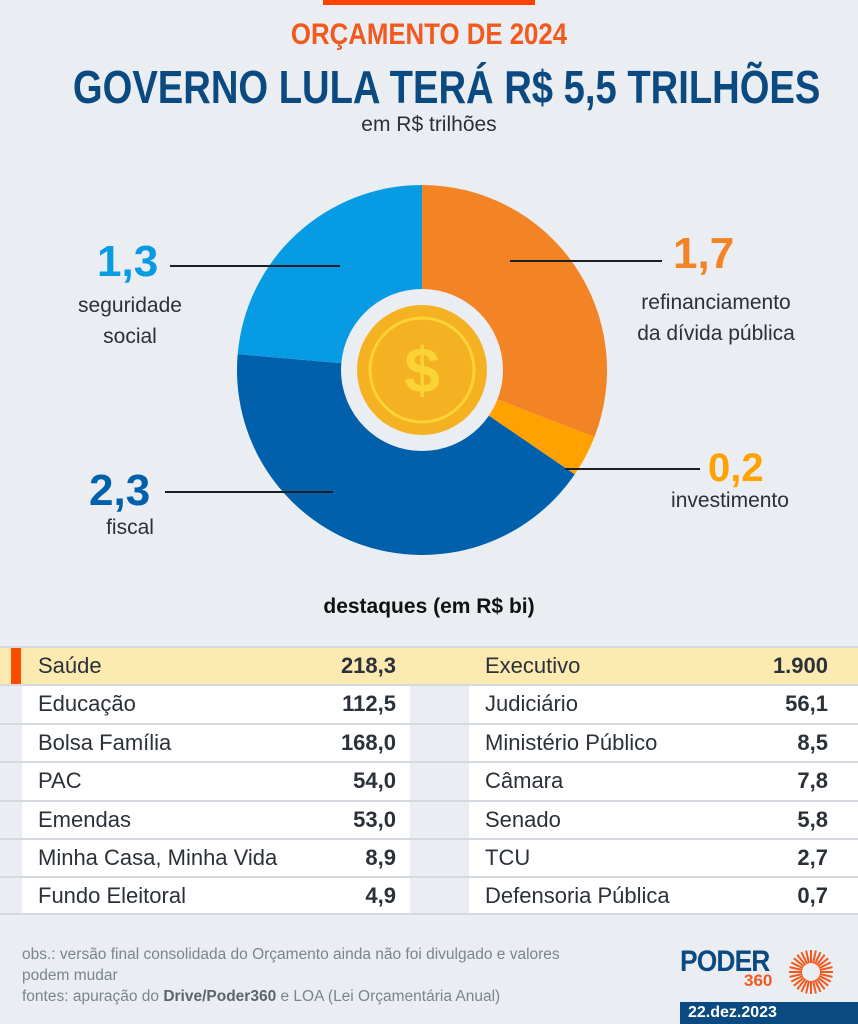  I want to click on row-value: 8,9, so click(380, 857).